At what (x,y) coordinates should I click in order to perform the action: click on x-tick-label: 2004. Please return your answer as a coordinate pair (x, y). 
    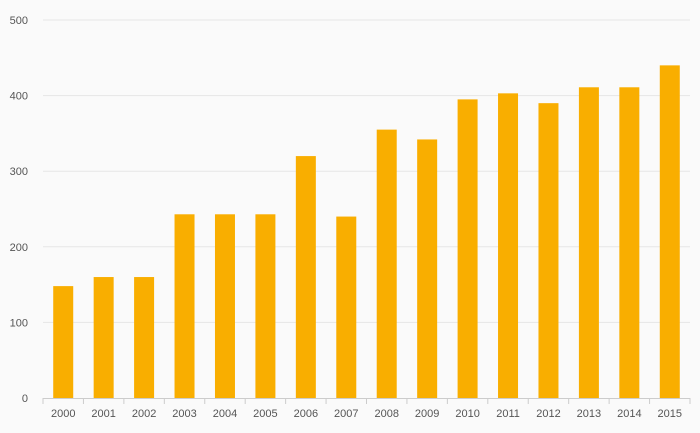
    Looking at the image, I should click on (225, 414).